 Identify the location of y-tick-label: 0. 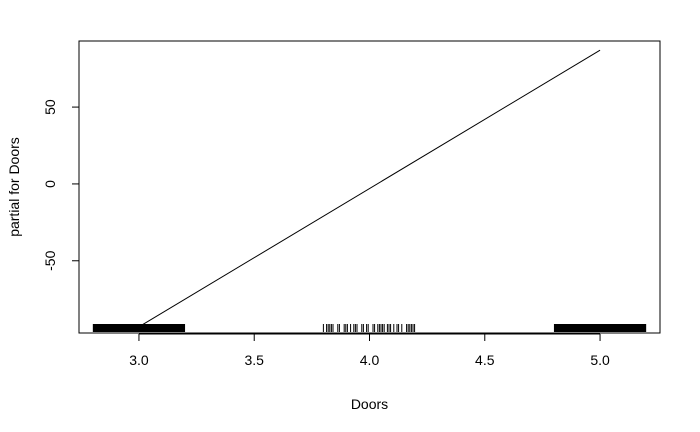
(50, 184).